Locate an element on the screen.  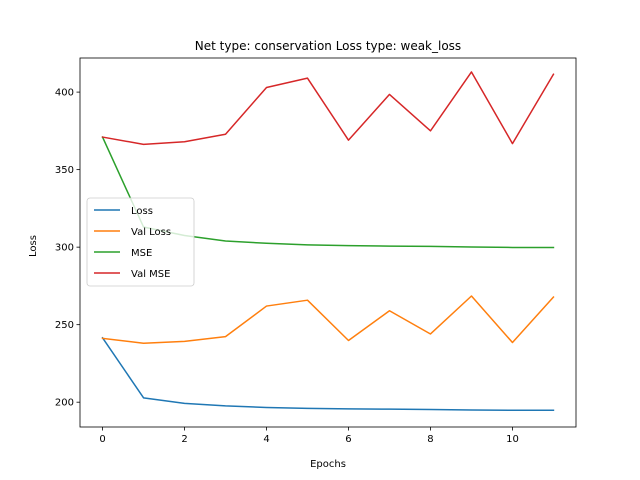
legend-label-loss: Loss is located at coordinates (142, 211).